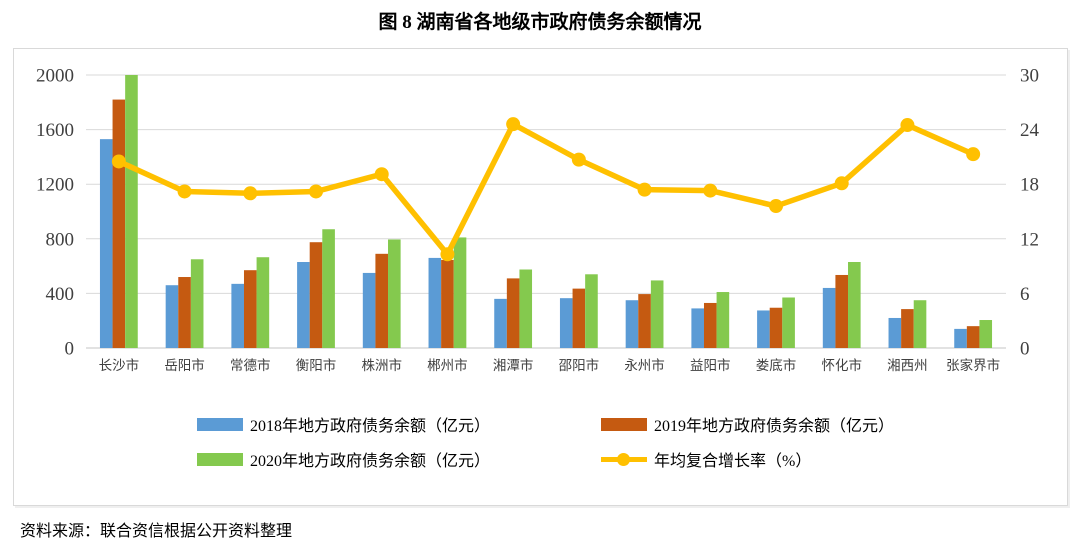 The width and height of the screenshot is (1080, 547). I want to click on x-axis-category-label: 怀化市, so click(841, 365).